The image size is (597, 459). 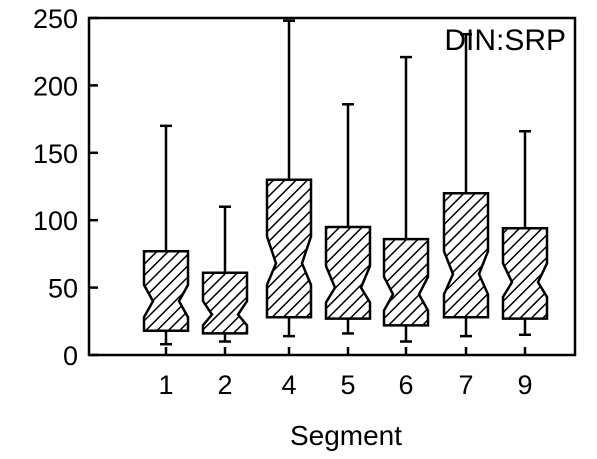 What do you see at coordinates (55, 154) in the screenshot?
I see `y-tick-label: 150` at bounding box center [55, 154].